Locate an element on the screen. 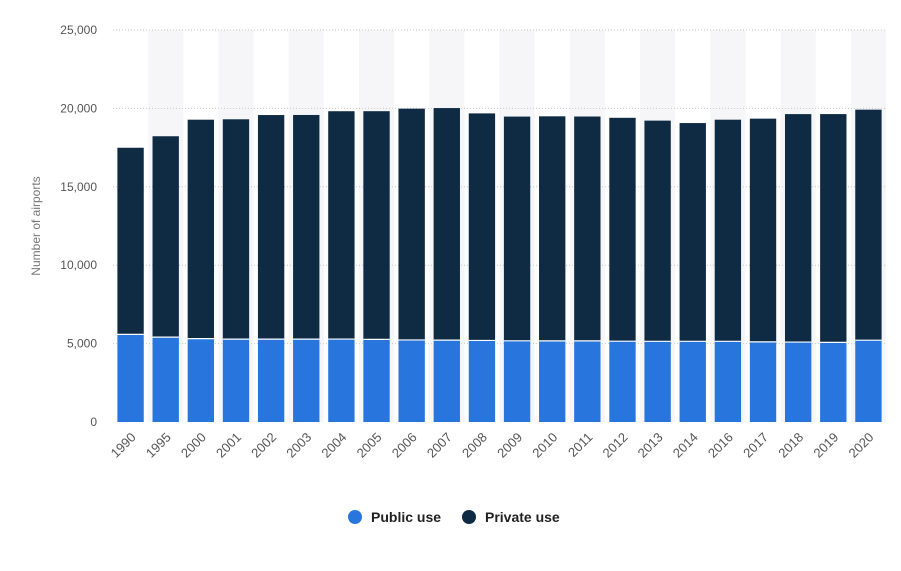  bar-private-use-1990 is located at coordinates (130, 241).